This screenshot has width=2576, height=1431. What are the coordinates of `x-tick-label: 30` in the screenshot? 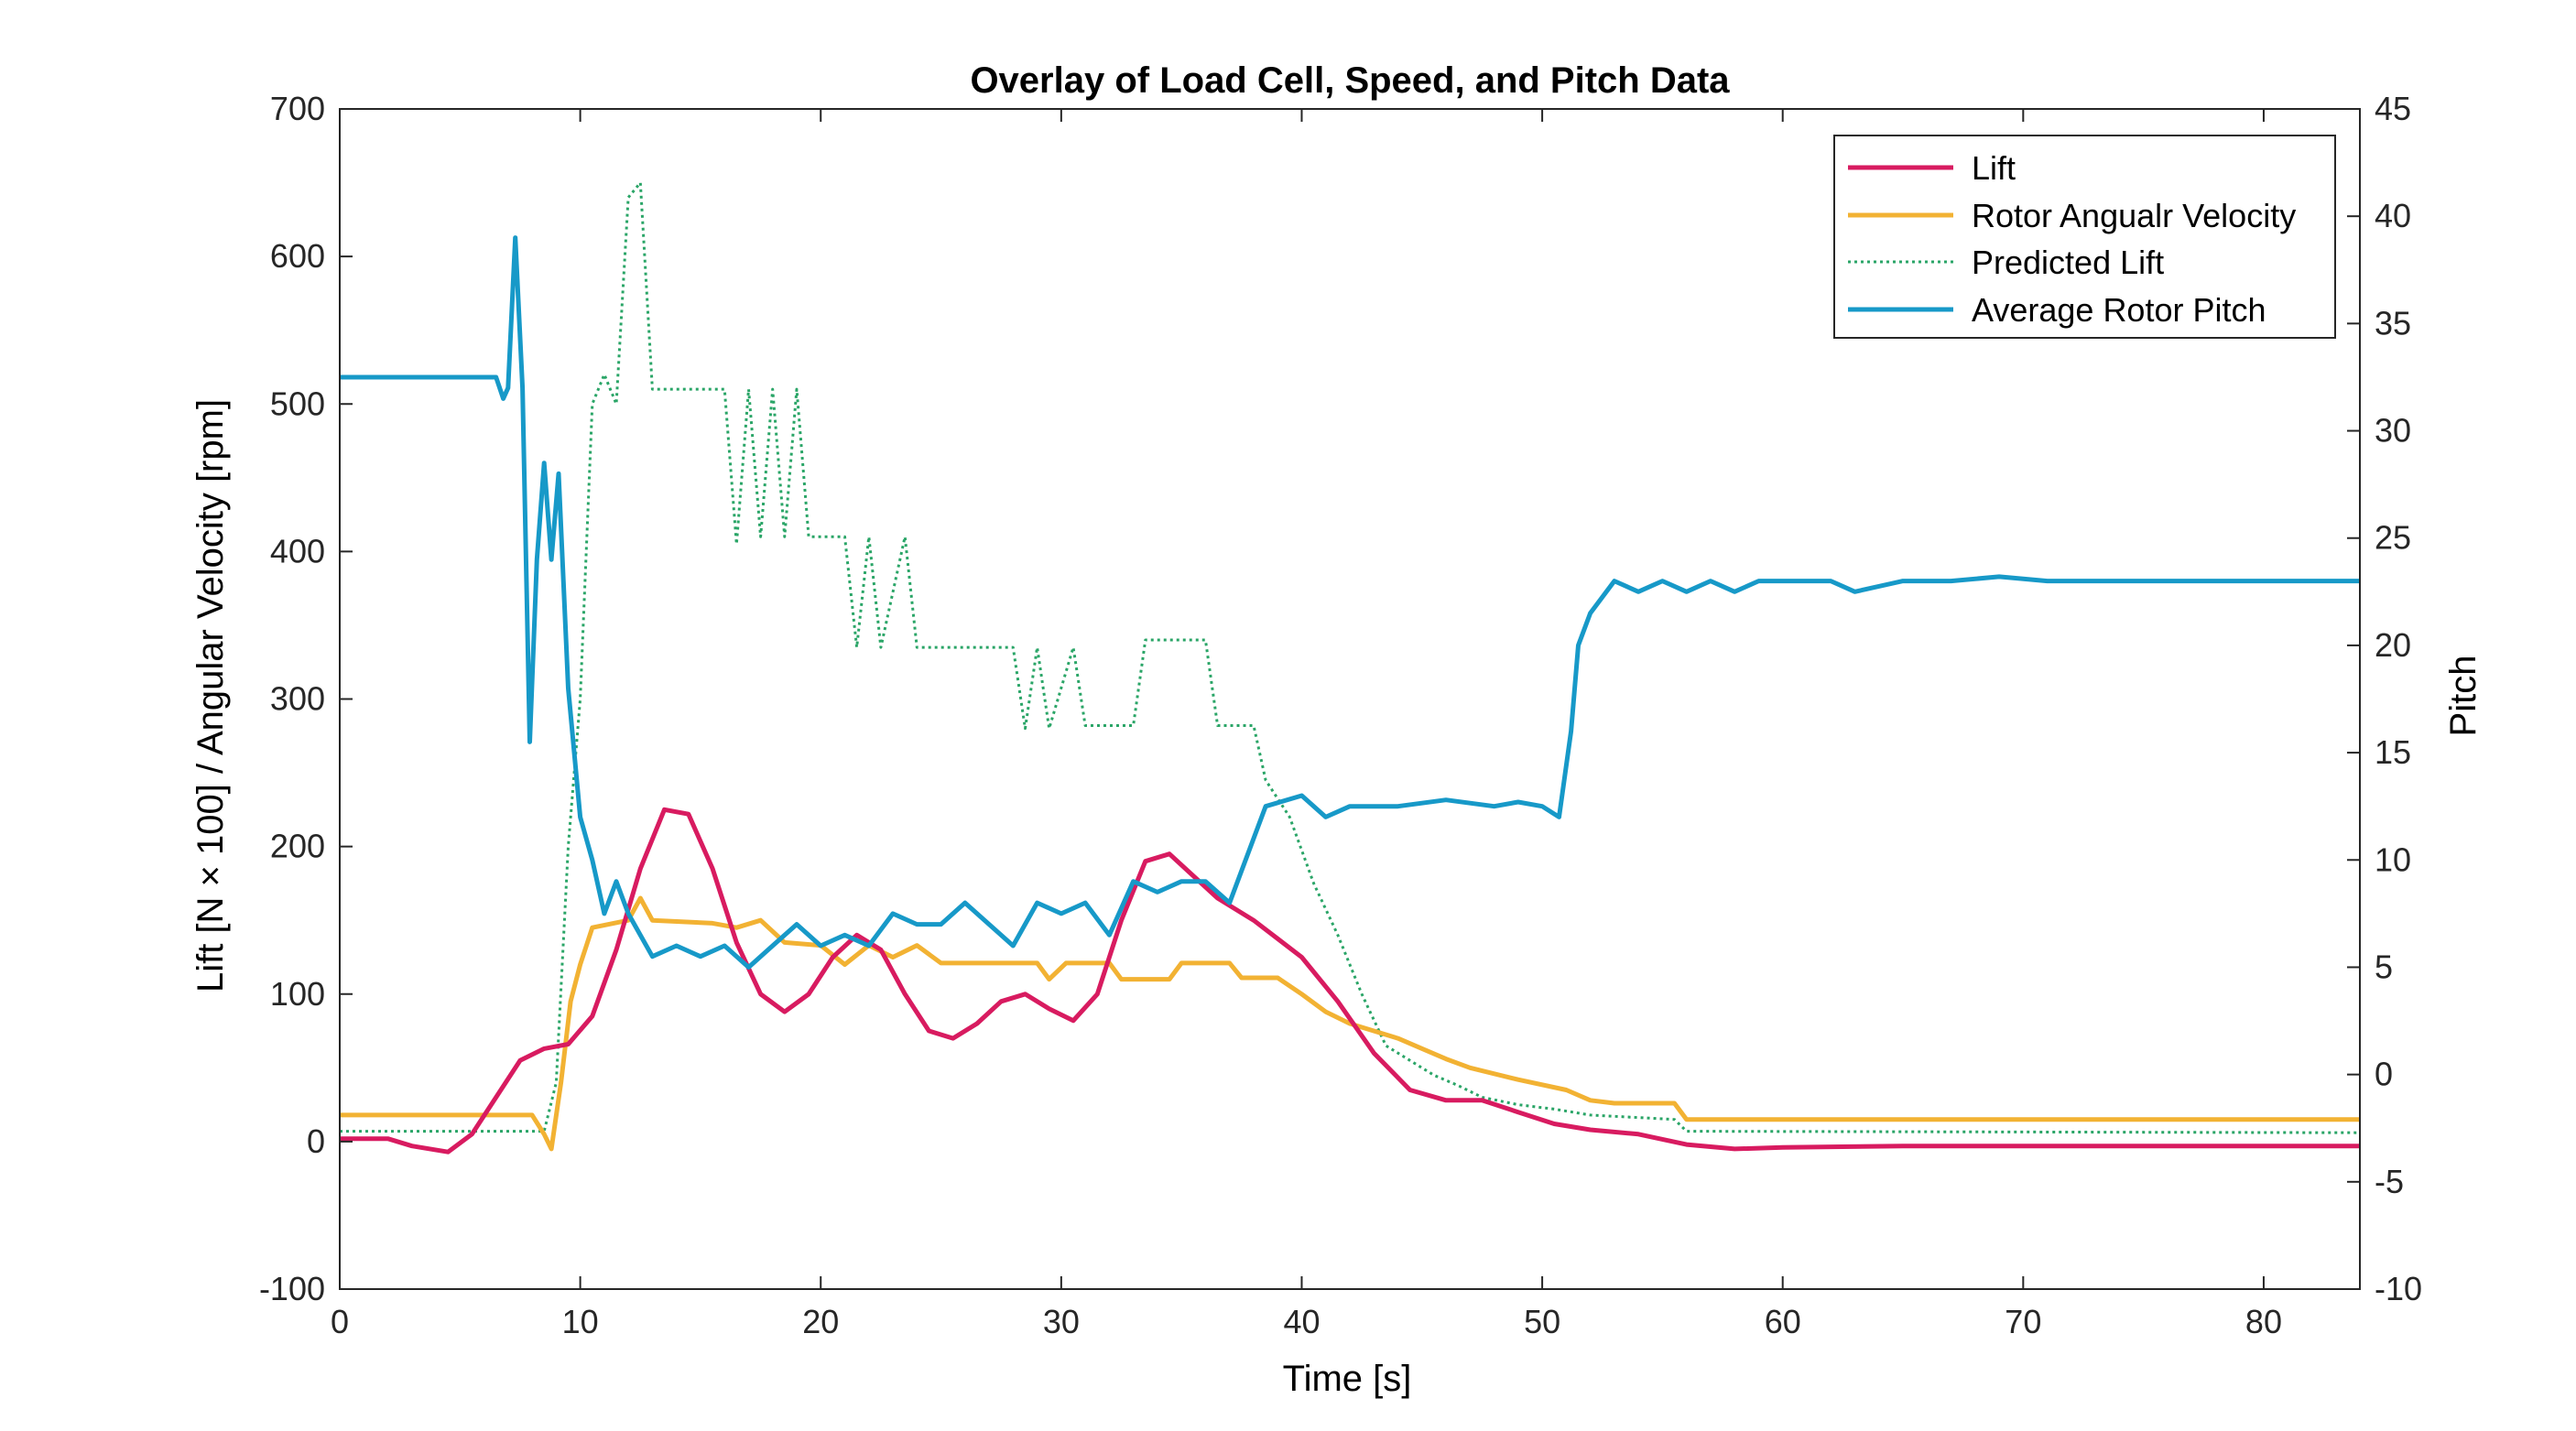 It's located at (1061, 1321).